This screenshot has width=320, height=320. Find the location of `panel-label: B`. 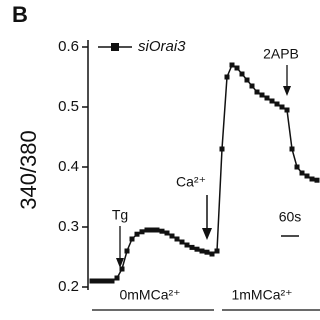

panel-label: B is located at coordinates (20, 14).